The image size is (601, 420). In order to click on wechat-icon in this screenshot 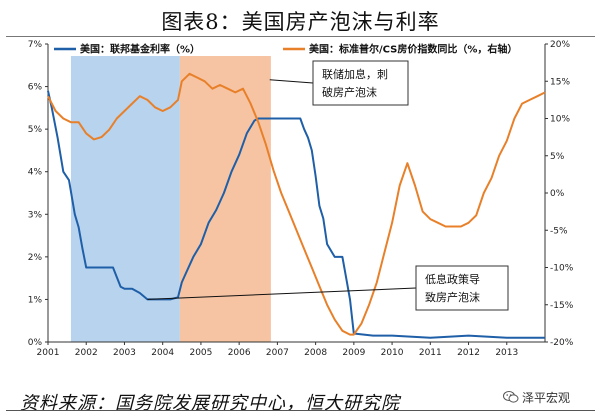, I will do `click(511, 397)`.